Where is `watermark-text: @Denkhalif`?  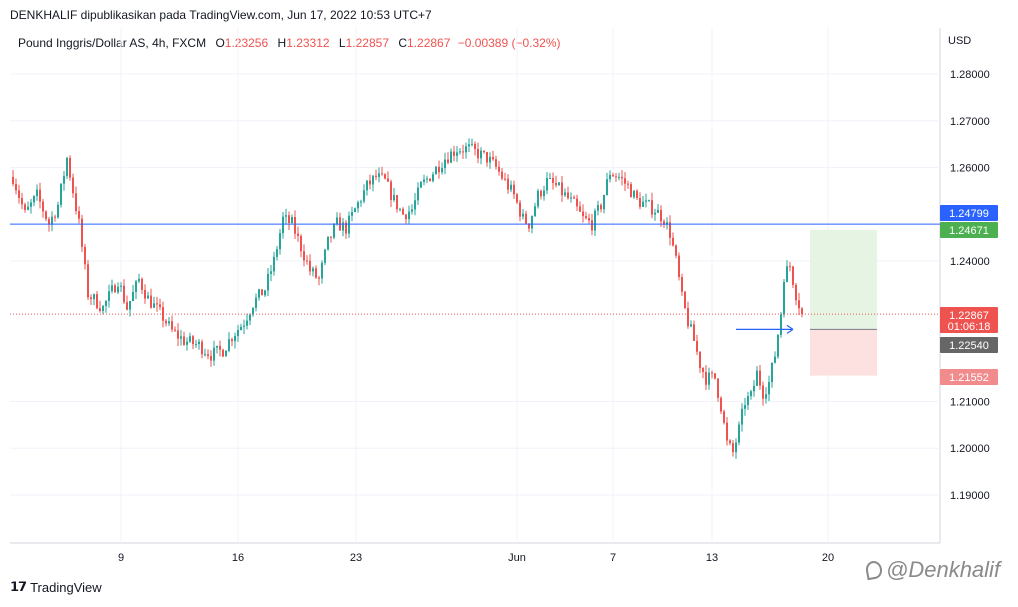
watermark-text: @Denkhalif is located at coordinates (943, 569).